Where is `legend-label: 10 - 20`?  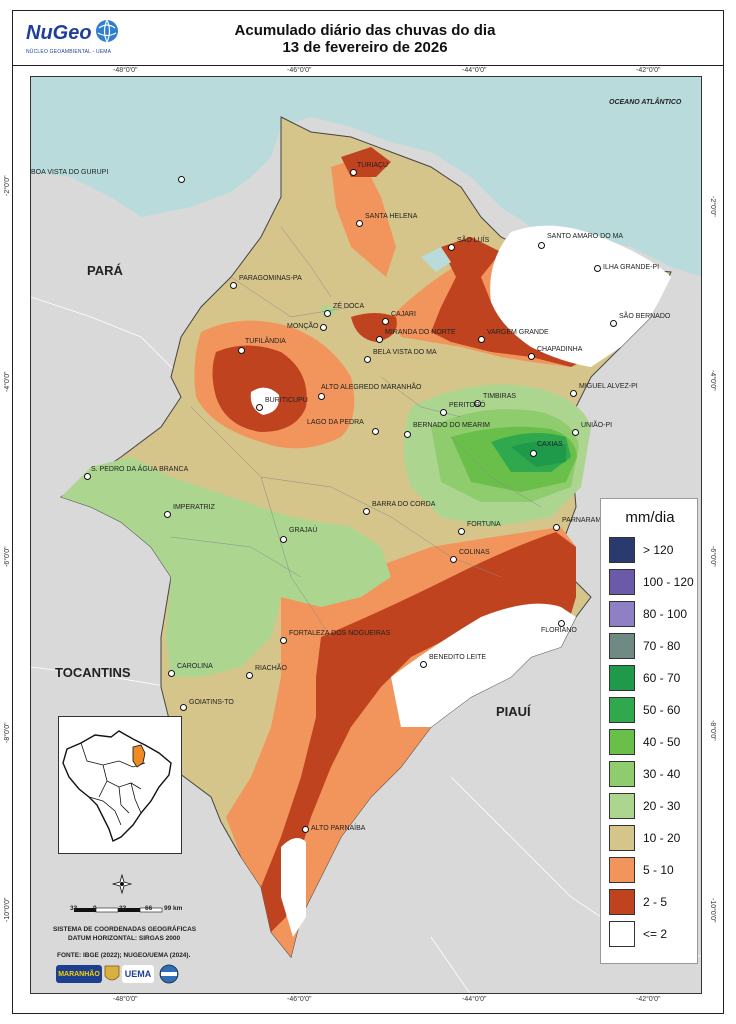
legend-label: 10 - 20 is located at coordinates (662, 838).